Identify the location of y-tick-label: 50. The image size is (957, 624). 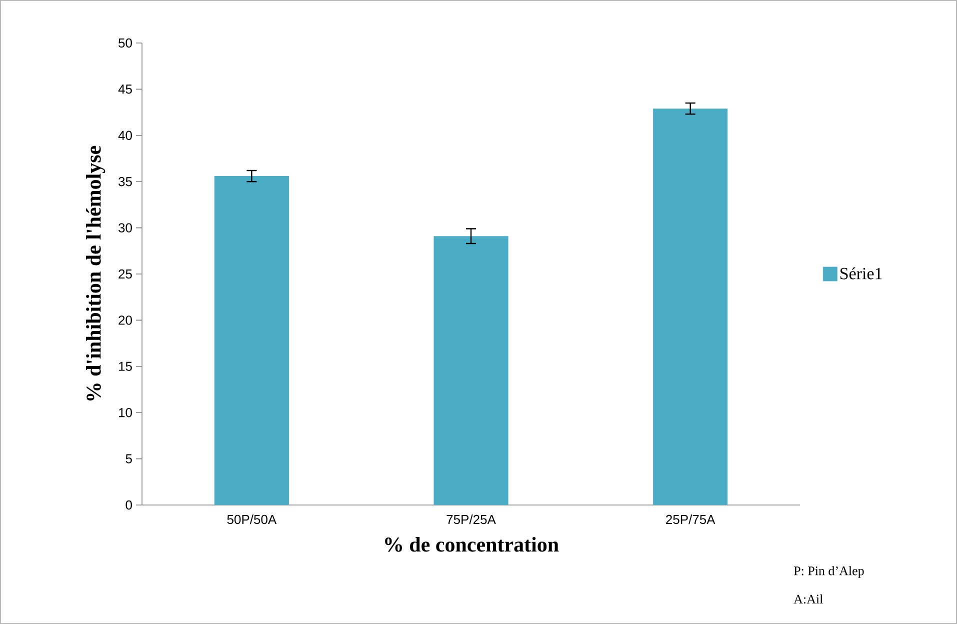
(125, 43).